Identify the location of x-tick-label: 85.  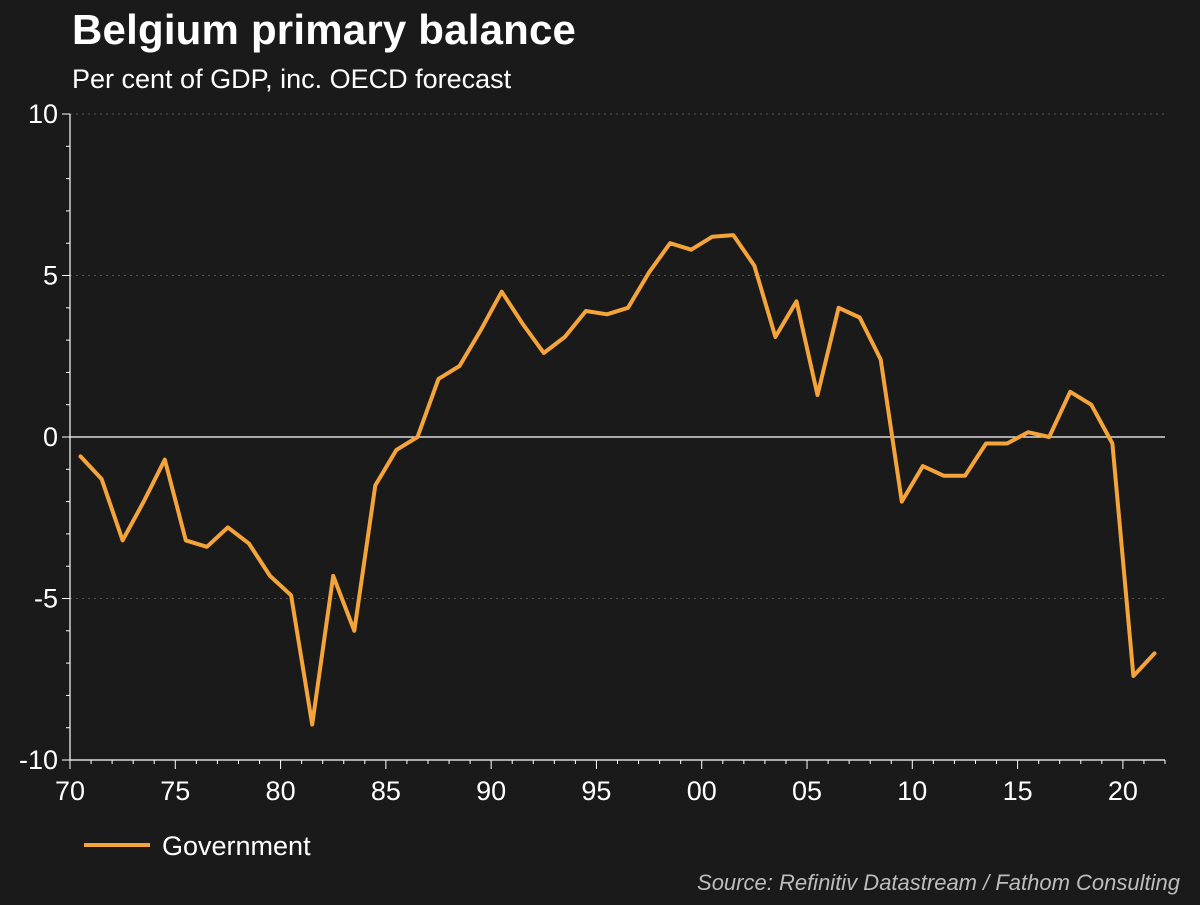
(386, 791).